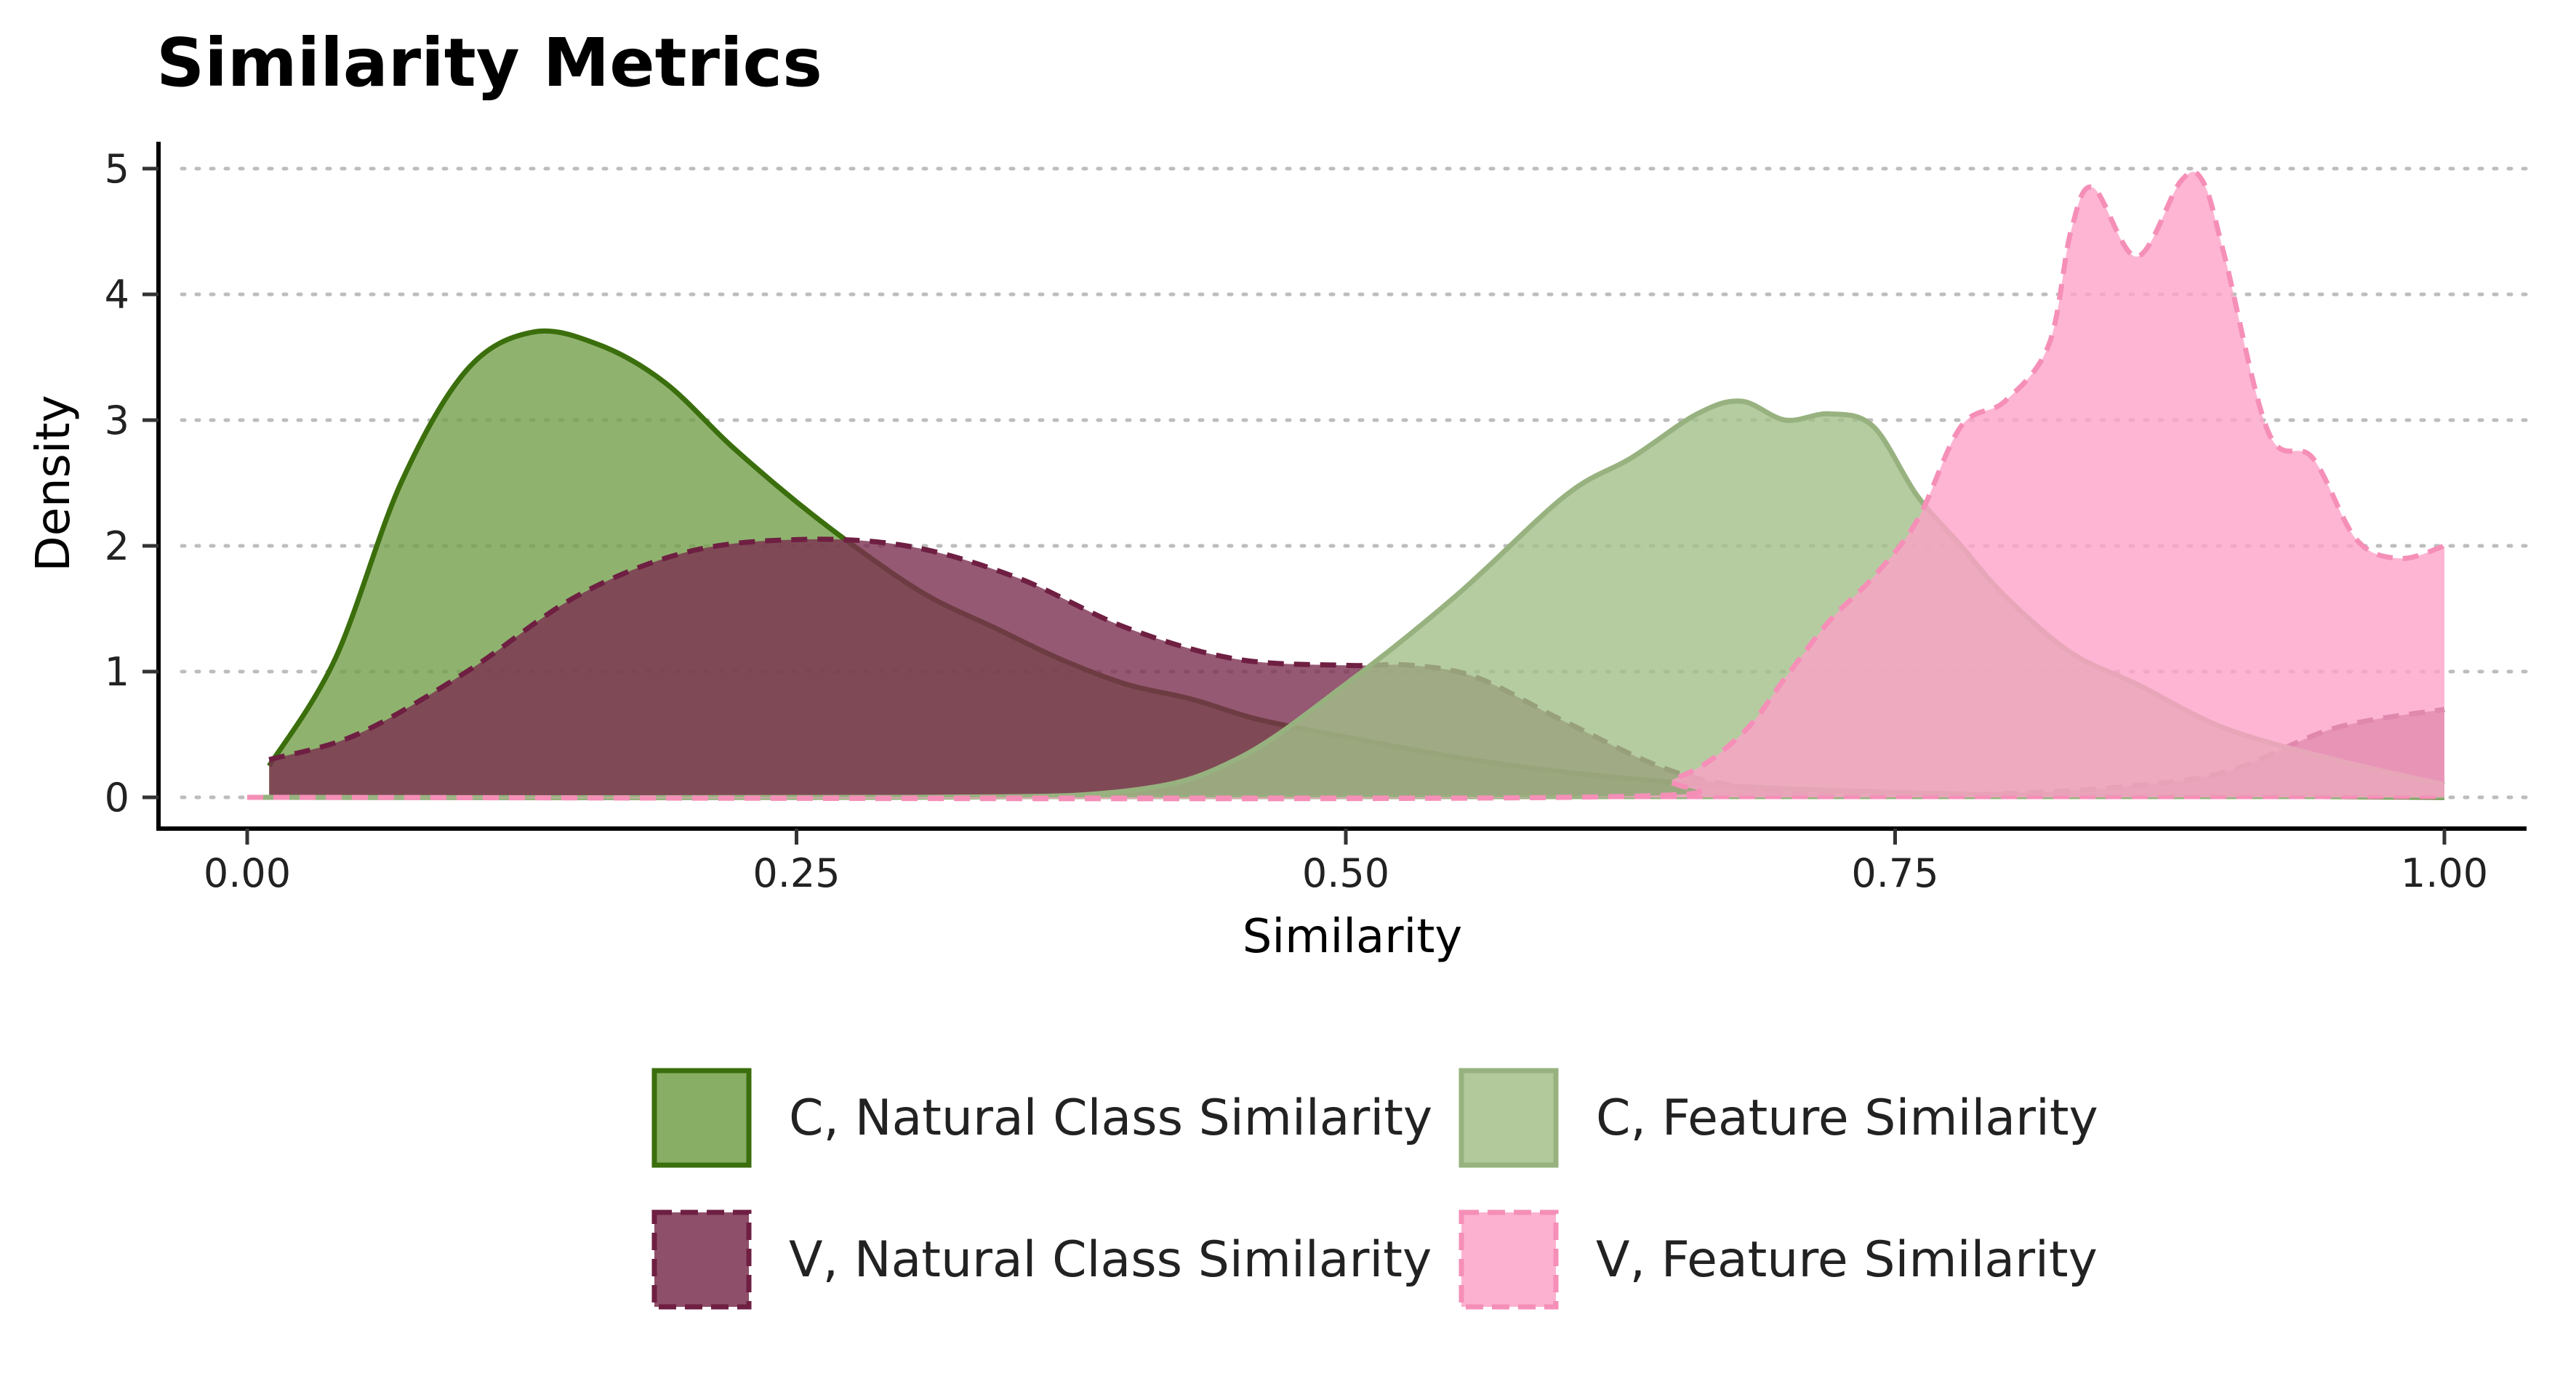 The width and height of the screenshot is (2576, 1373). Describe the element at coordinates (489, 63) in the screenshot. I see `chart-title: Similarity Metrics` at that location.